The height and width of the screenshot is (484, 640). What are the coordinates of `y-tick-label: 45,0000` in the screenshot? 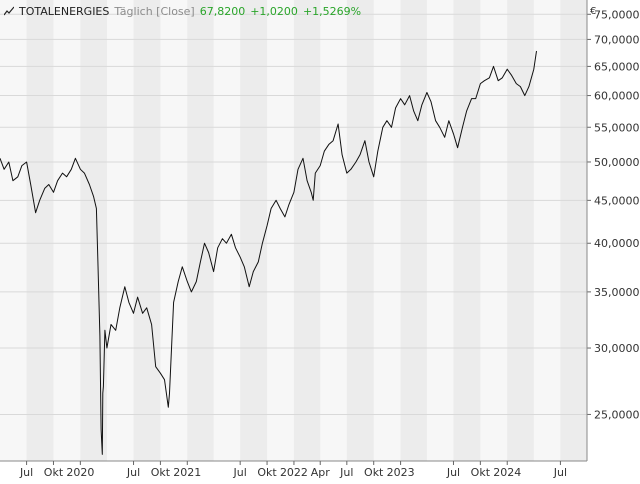 It's located at (617, 200).